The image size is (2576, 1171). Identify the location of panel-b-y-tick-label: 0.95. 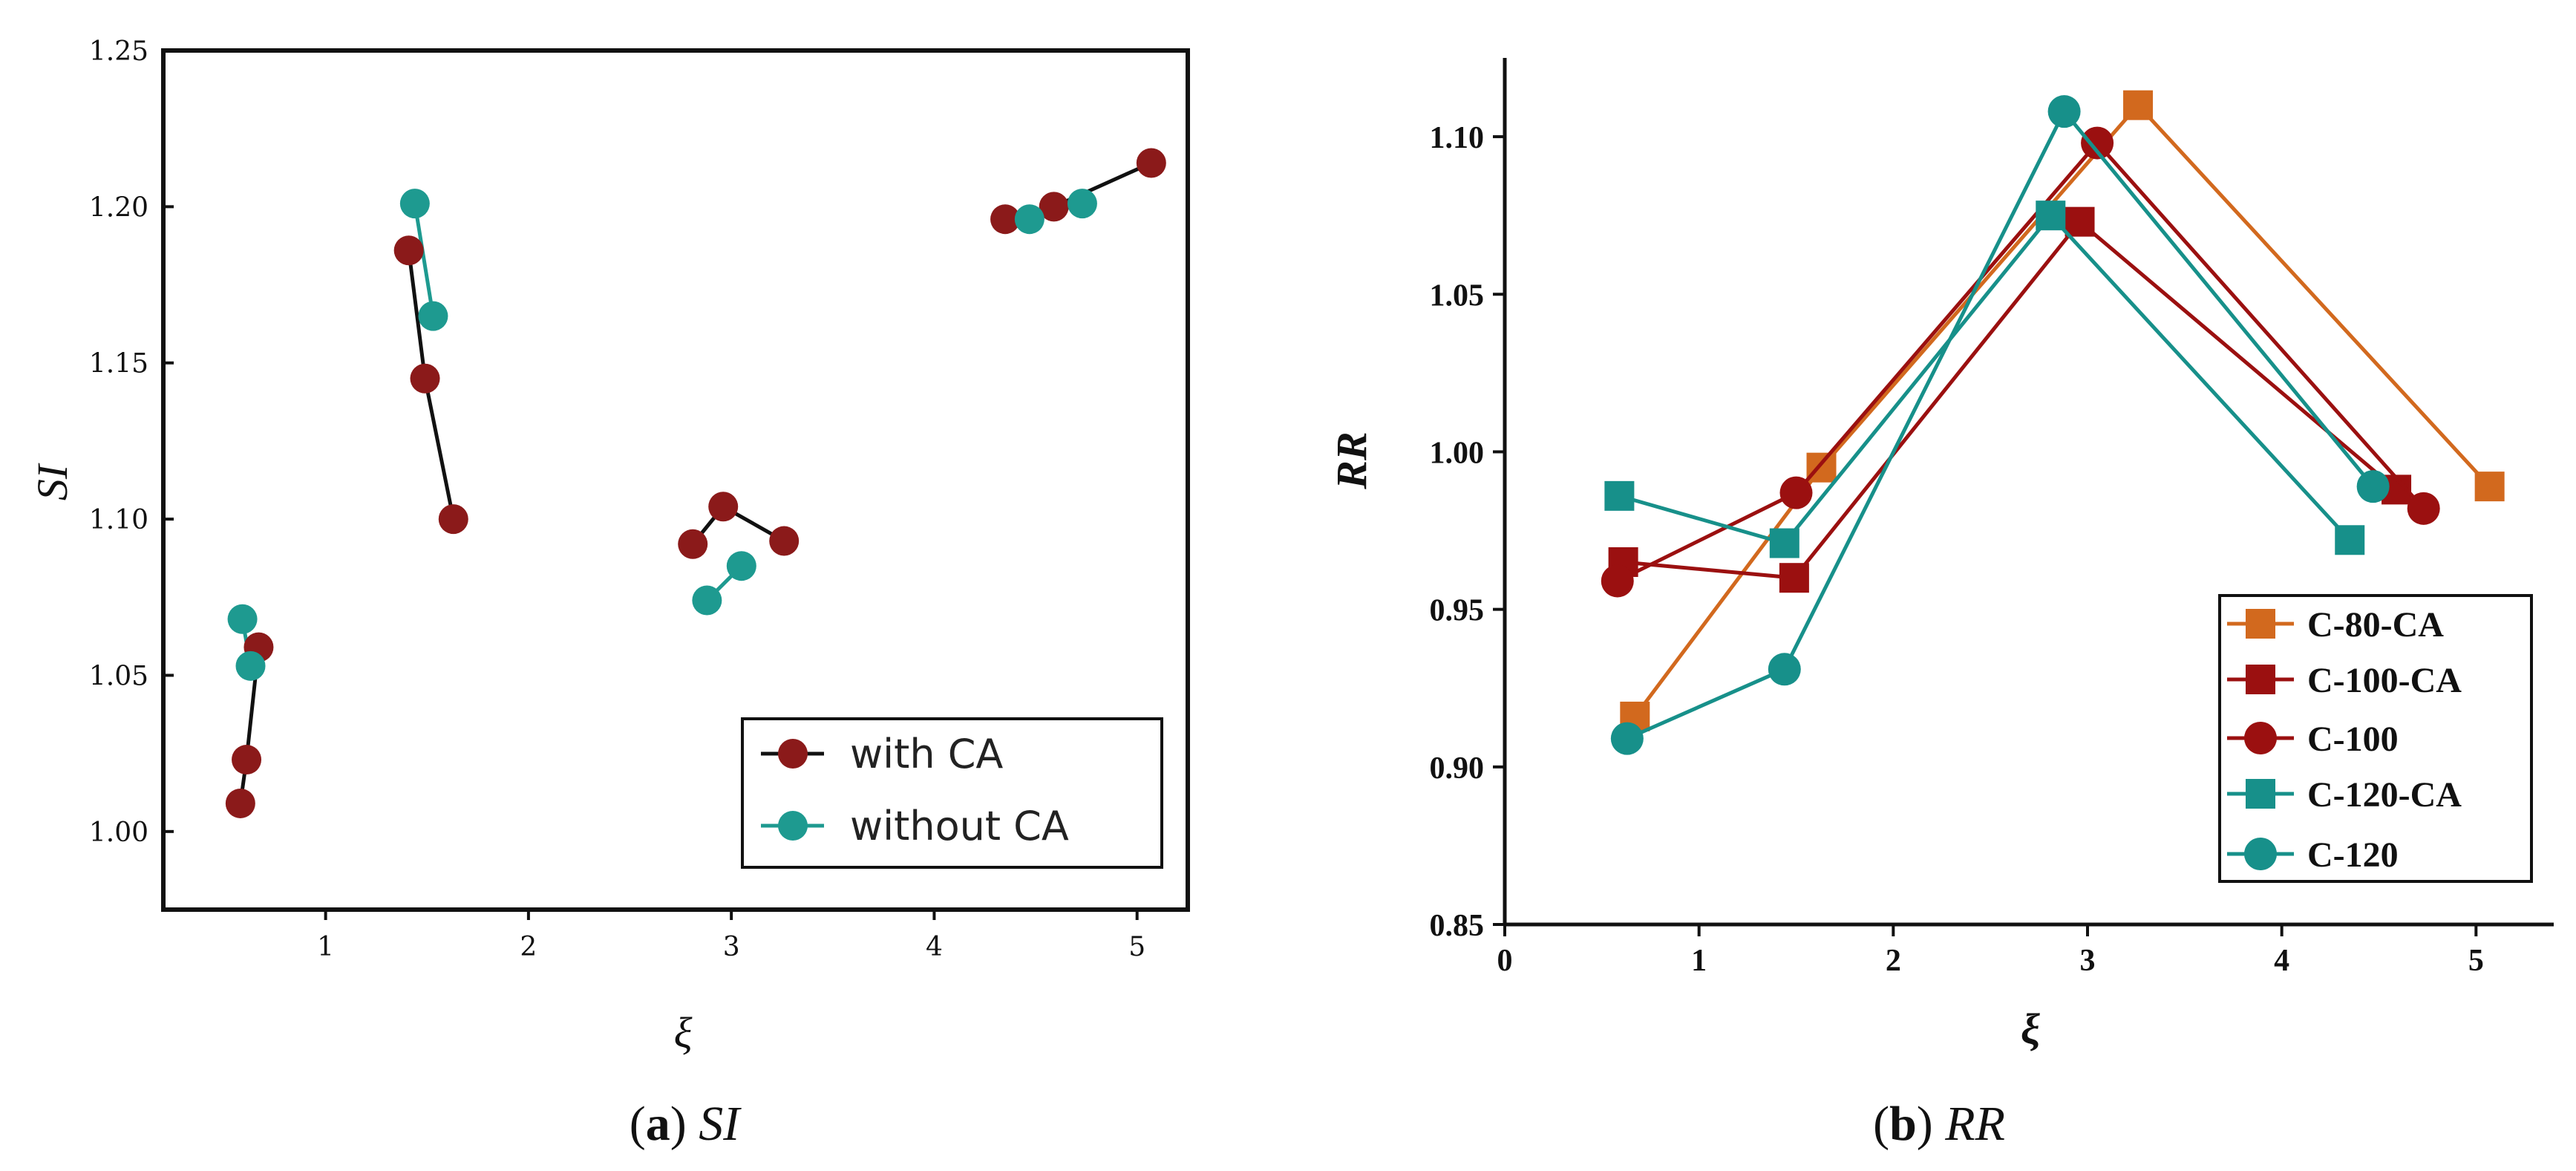
(1457, 611).